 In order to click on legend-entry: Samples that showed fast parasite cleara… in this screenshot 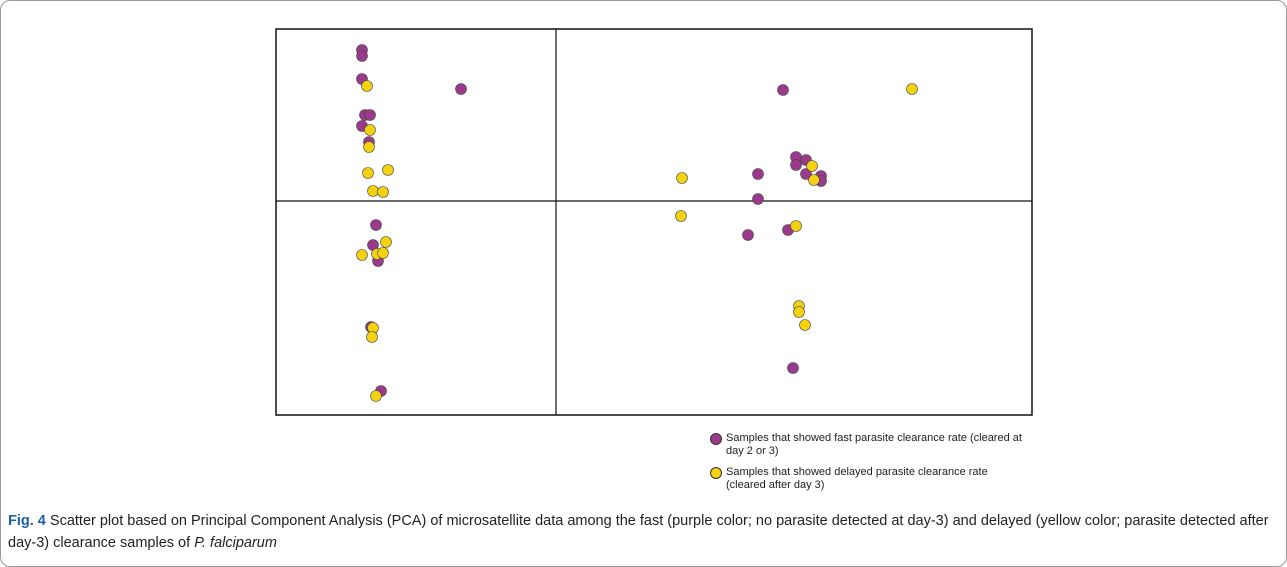, I will do `click(870, 445)`.